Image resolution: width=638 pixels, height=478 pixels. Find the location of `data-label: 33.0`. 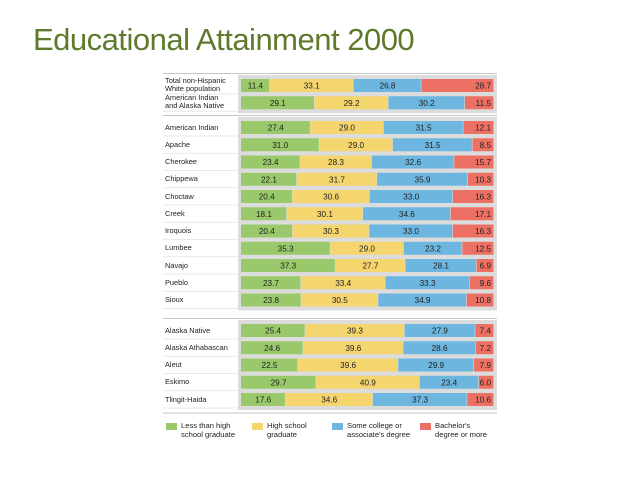

data-label: 33.0 is located at coordinates (411, 231).